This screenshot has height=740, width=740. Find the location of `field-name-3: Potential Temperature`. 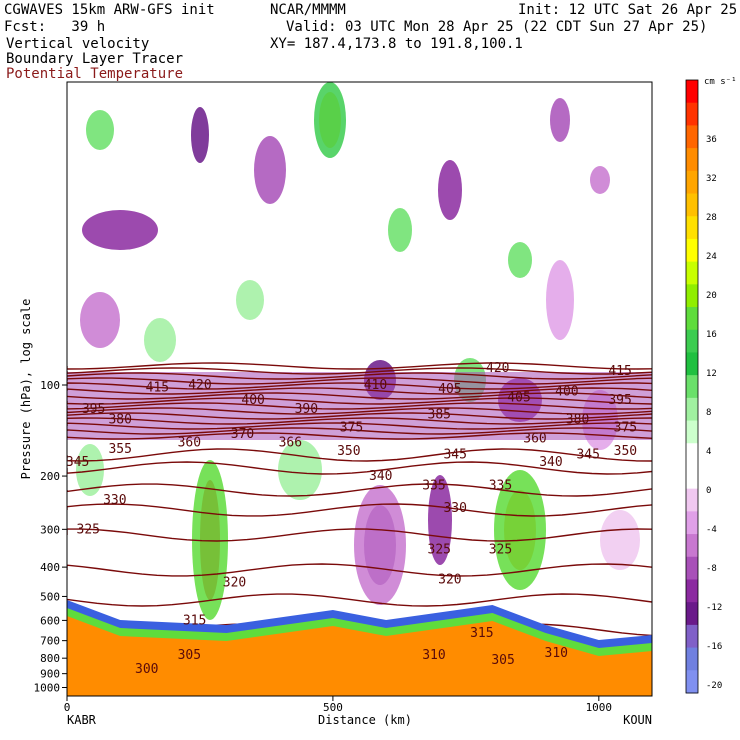

field-name-3: Potential Temperature is located at coordinates (95, 74).